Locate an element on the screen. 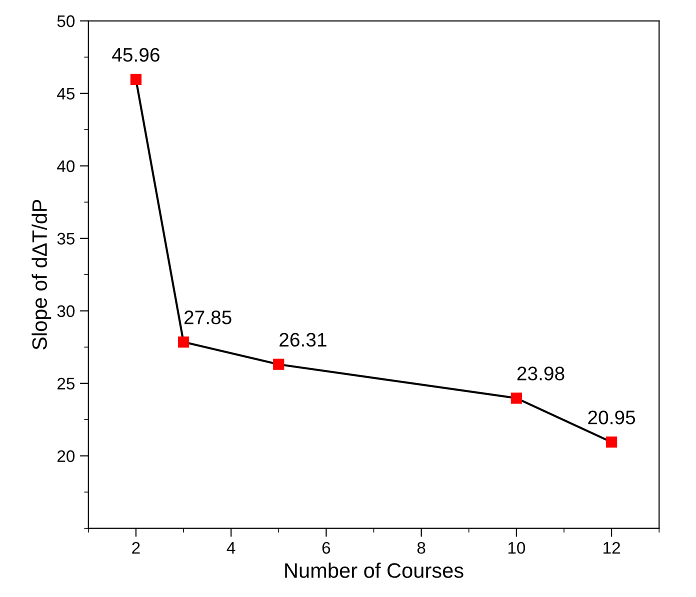  x-tick-label: 10 is located at coordinates (517, 548).